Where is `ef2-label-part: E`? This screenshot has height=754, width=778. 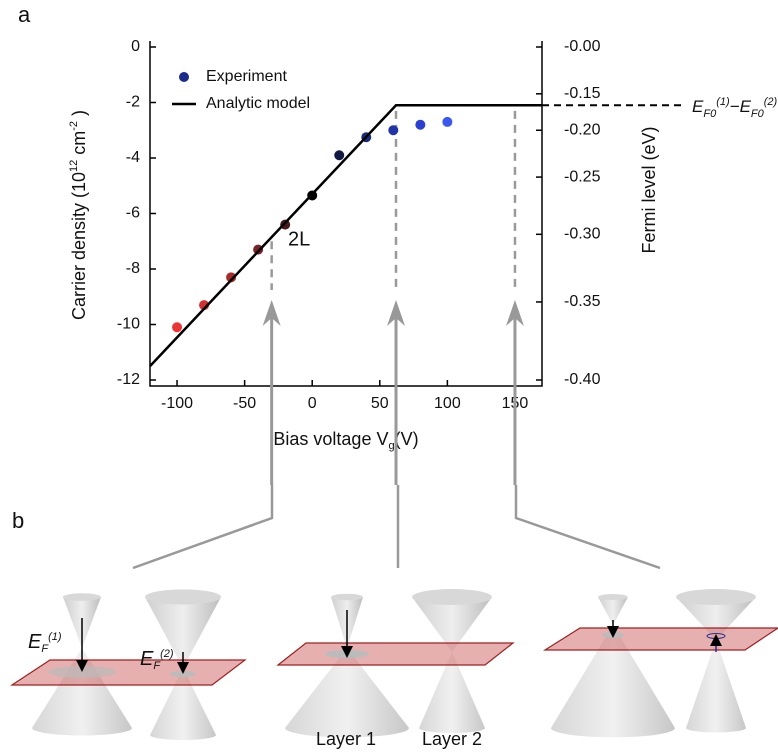
ef2-label-part: E is located at coordinates (147, 659).